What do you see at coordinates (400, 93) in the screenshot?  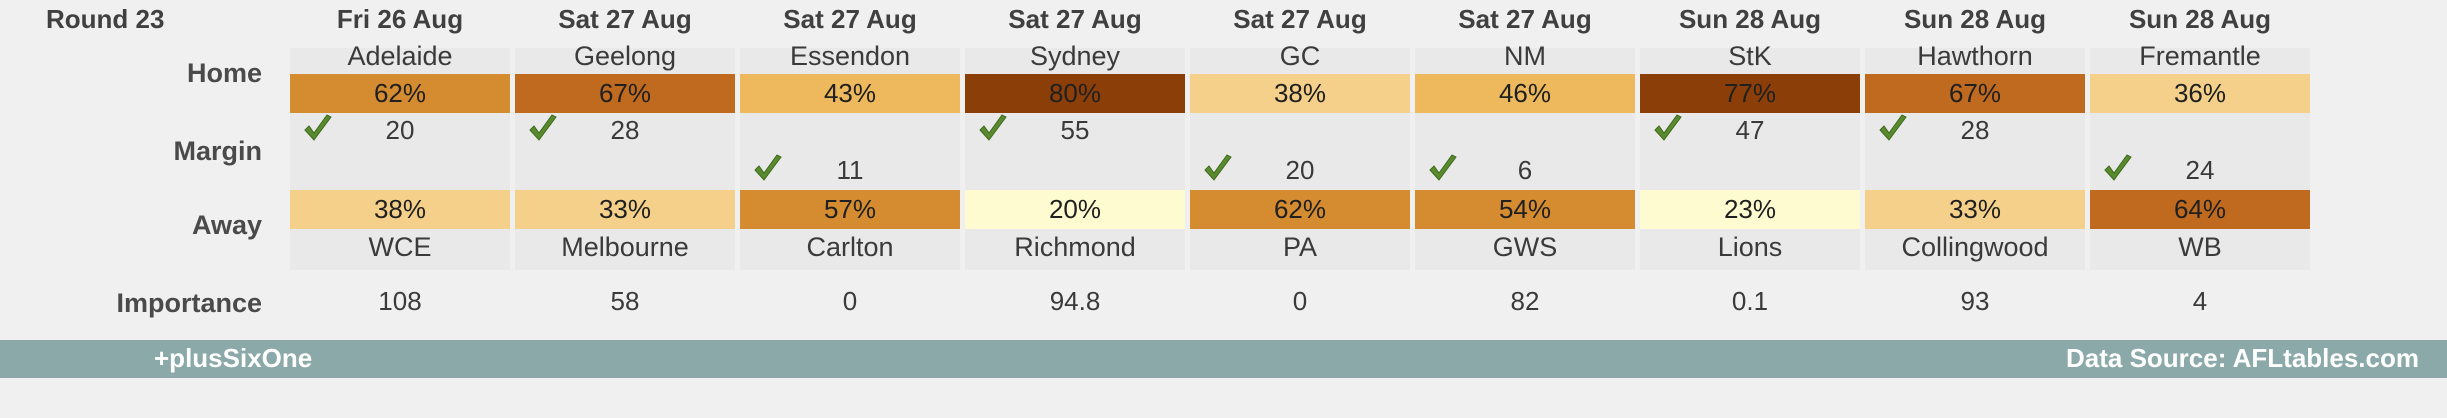 I see `home-probability-cell: 62%` at bounding box center [400, 93].